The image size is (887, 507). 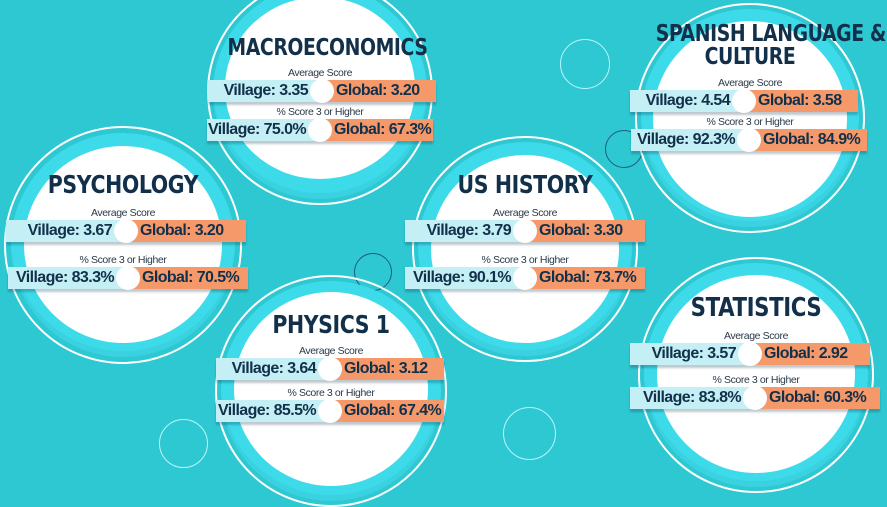 I want to click on average-score-bar: Village: 3.64 Global: 3.12, so click(x=330, y=369).